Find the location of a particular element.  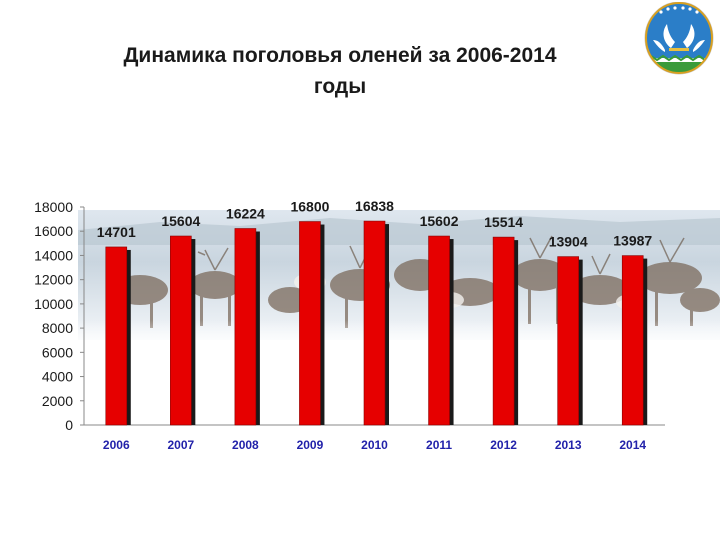

x-tick-label: 2008 is located at coordinates (245, 445).